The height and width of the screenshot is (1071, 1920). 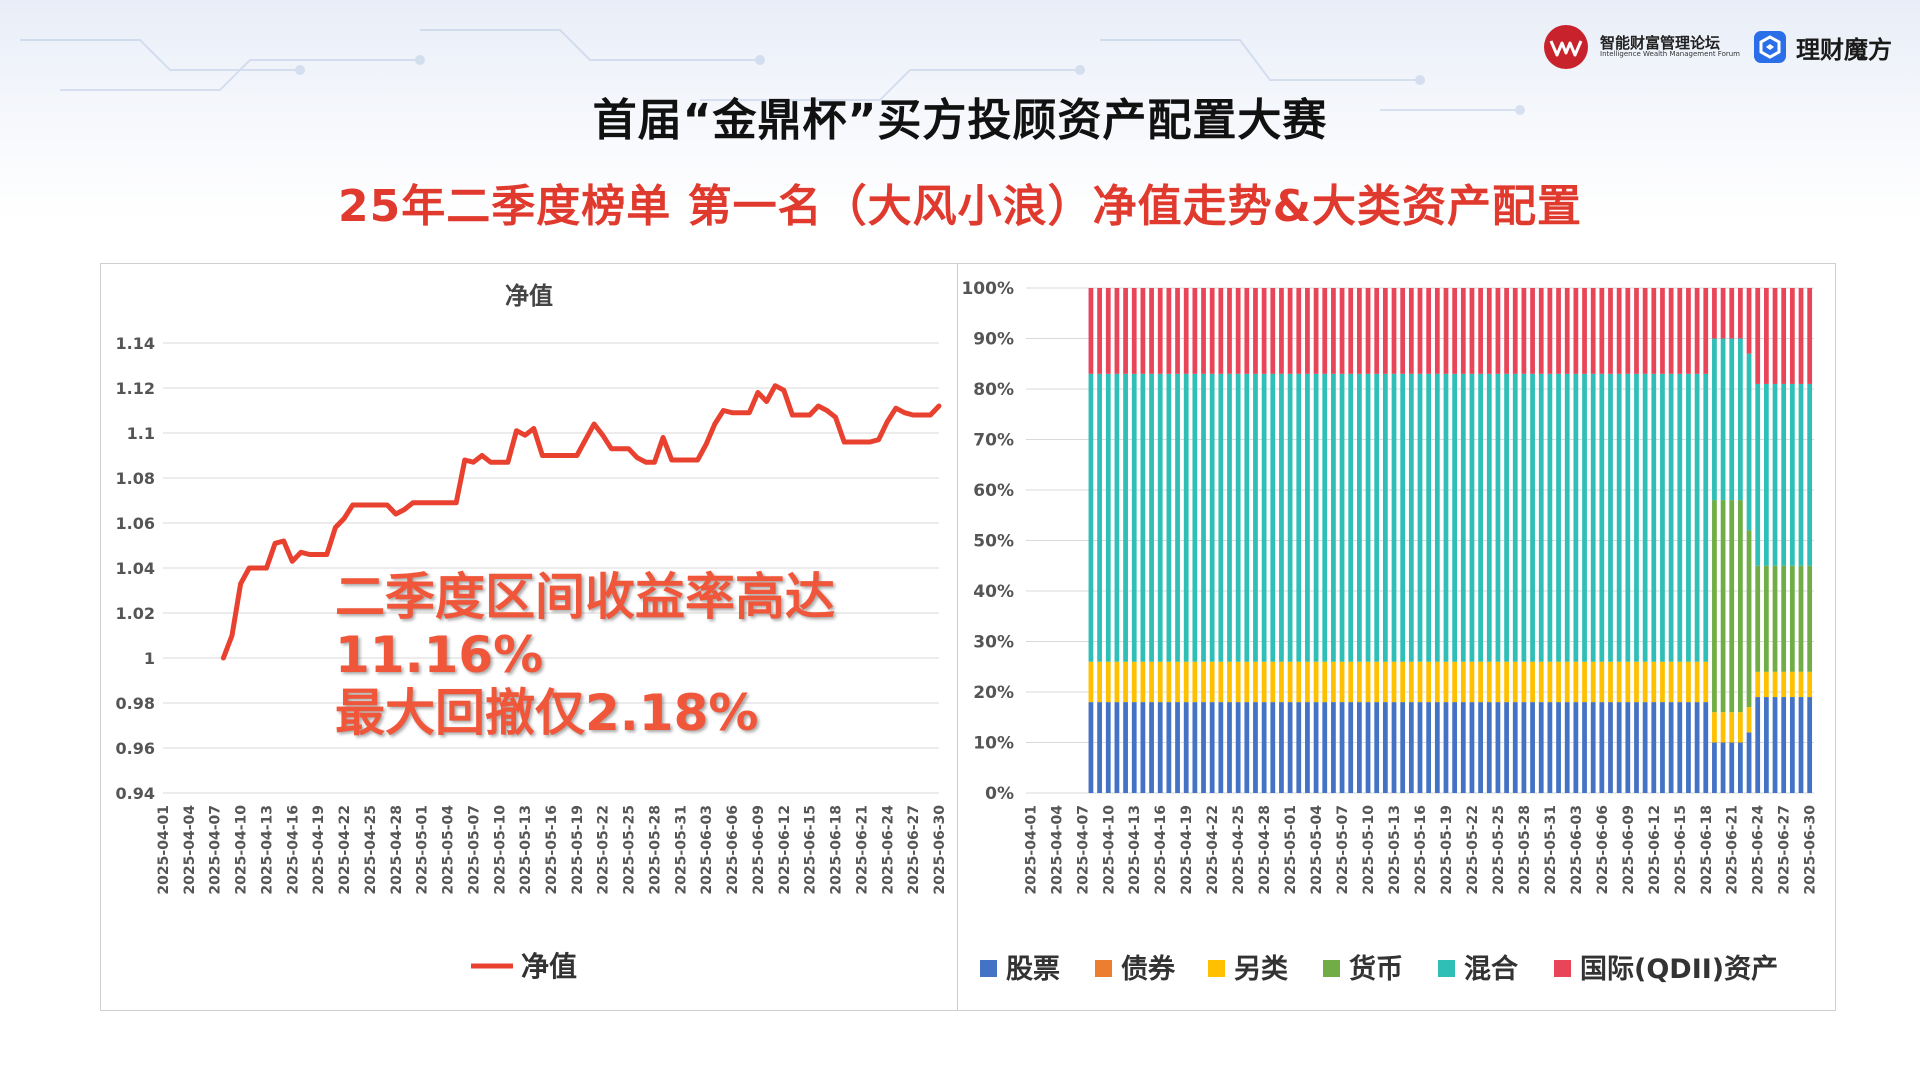 What do you see at coordinates (1499, 850) in the screenshot?
I see `alloc-x-tick-label: 2025-05-25` at bounding box center [1499, 850].